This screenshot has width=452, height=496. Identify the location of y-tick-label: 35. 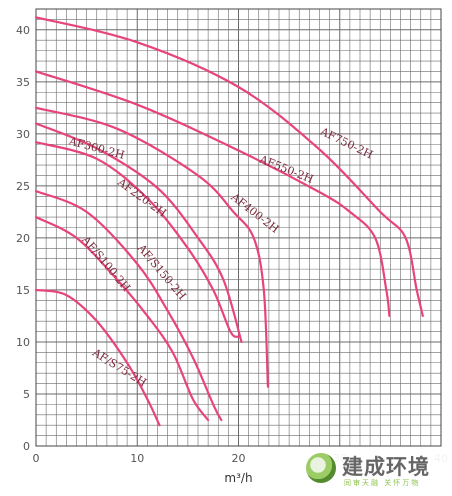
(23, 82).